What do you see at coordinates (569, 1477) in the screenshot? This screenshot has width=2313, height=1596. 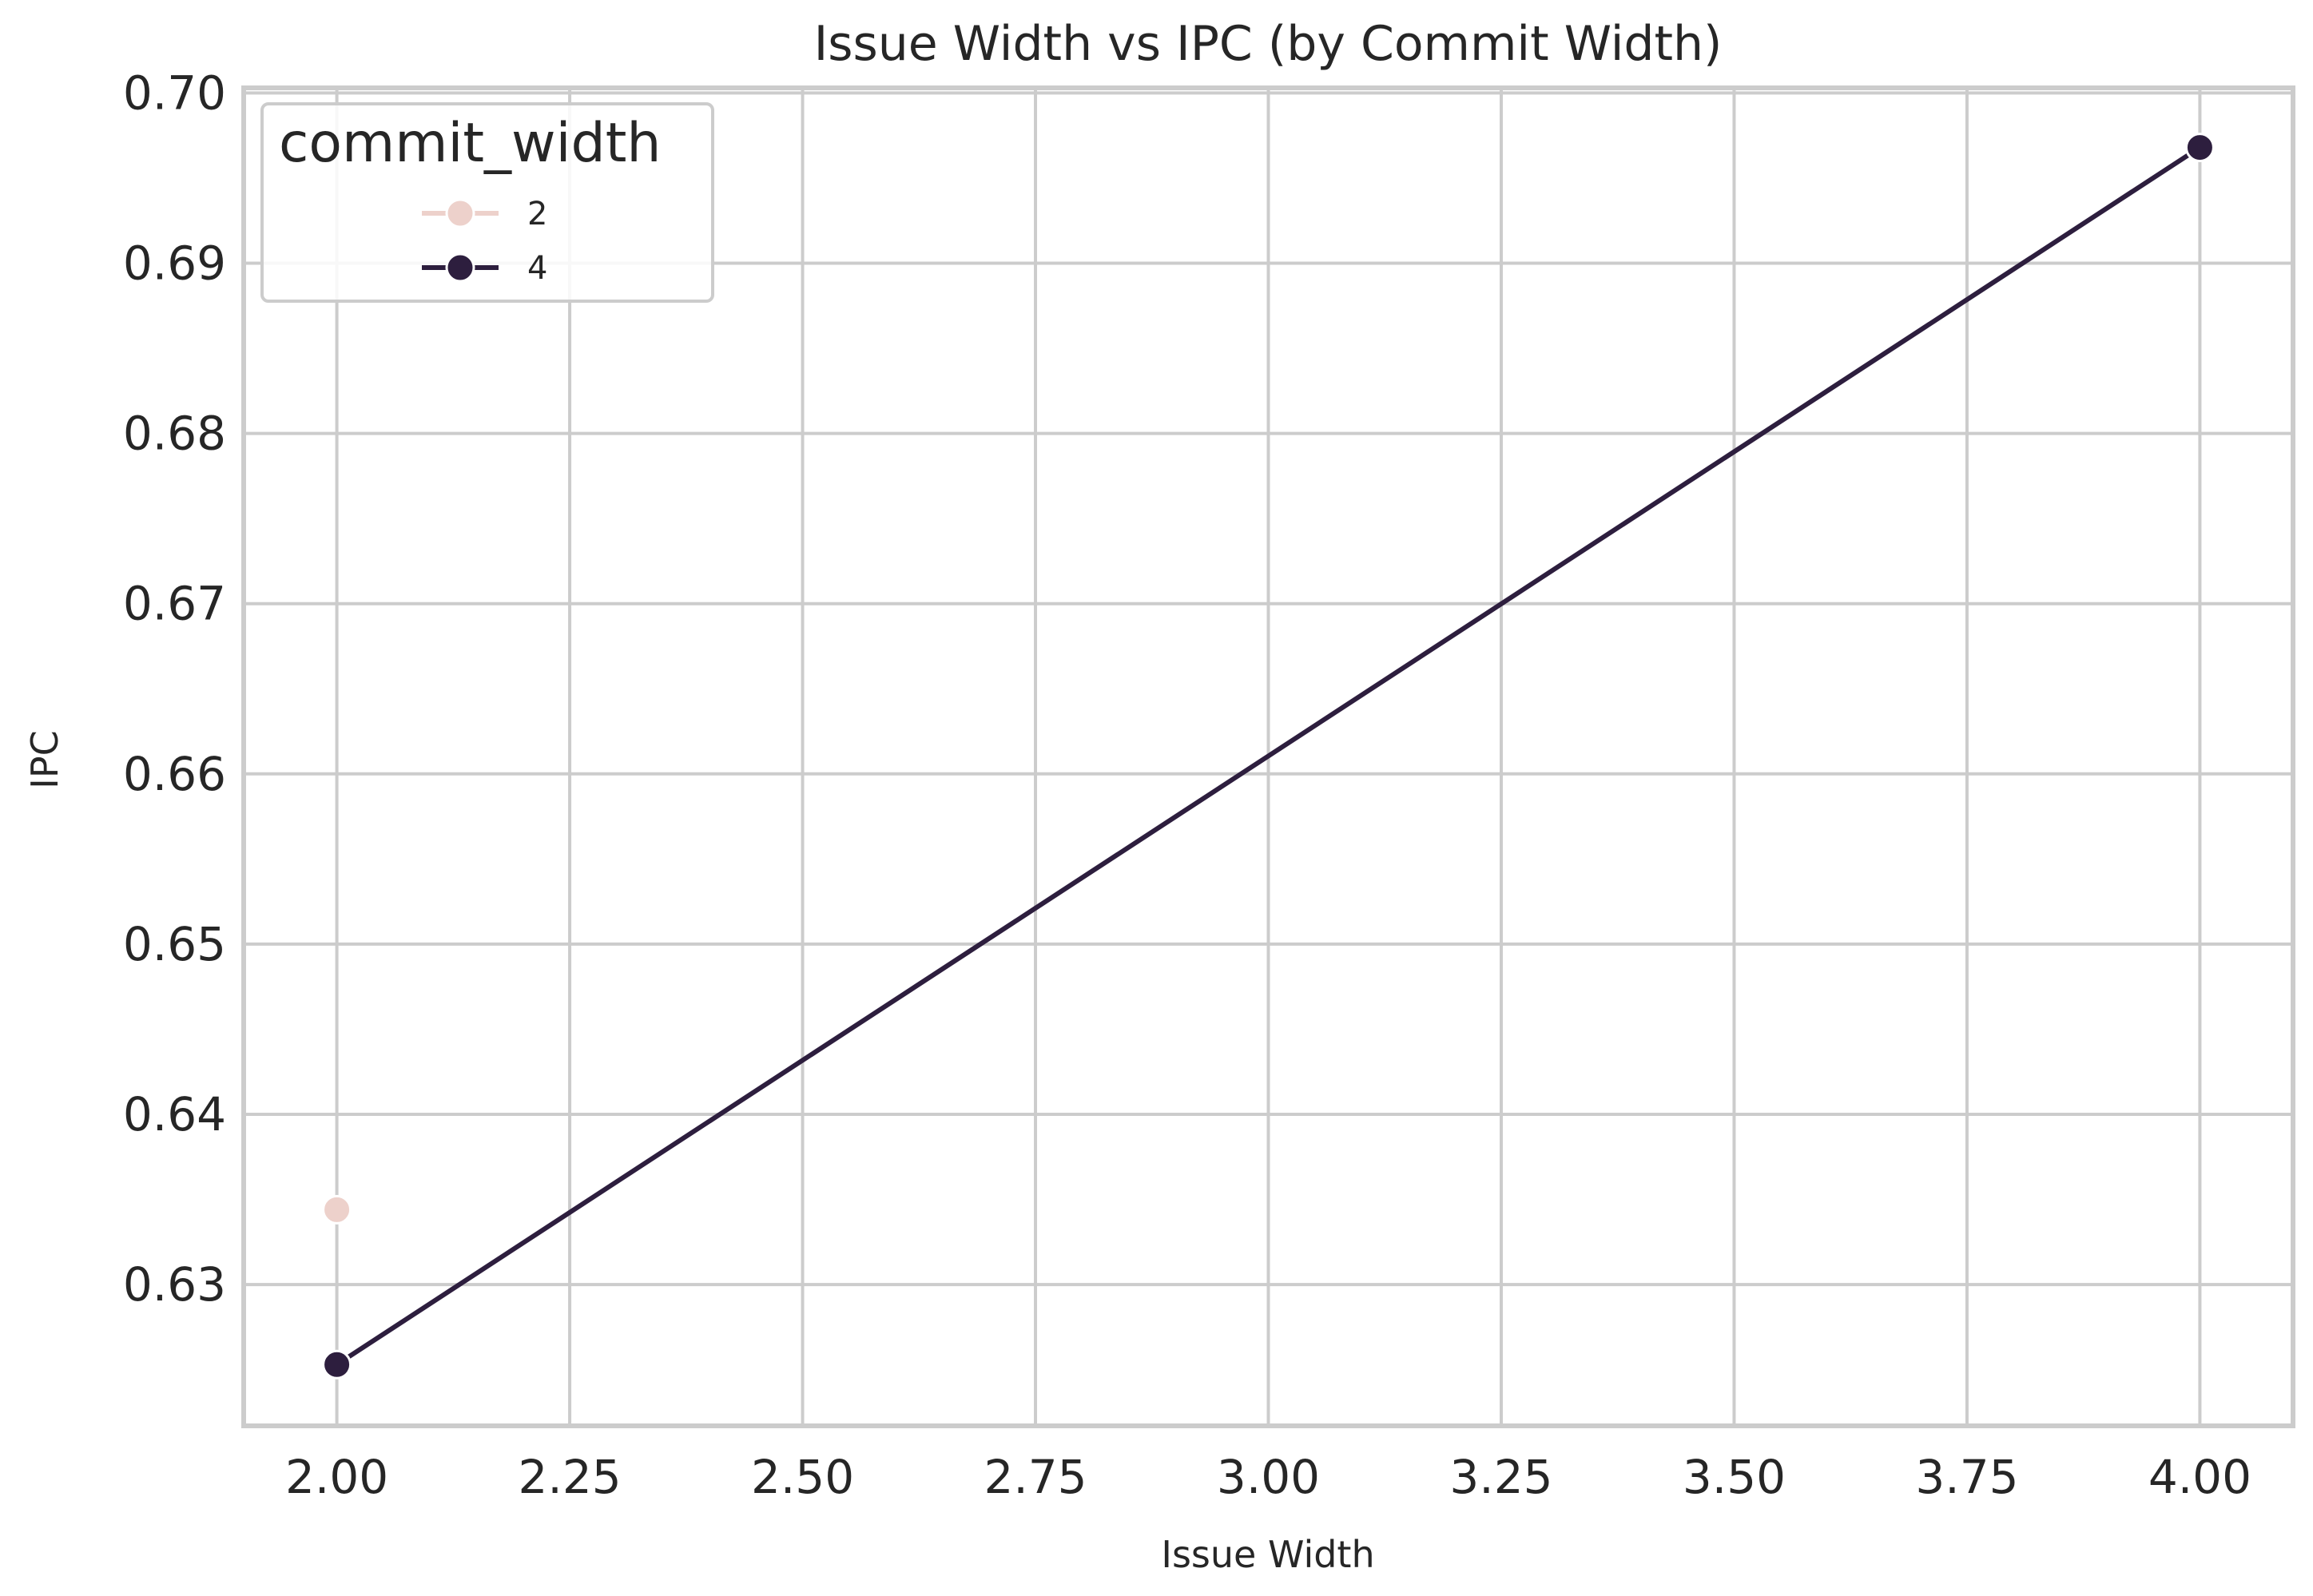 I see `x-tick-label: 2.25` at bounding box center [569, 1477].